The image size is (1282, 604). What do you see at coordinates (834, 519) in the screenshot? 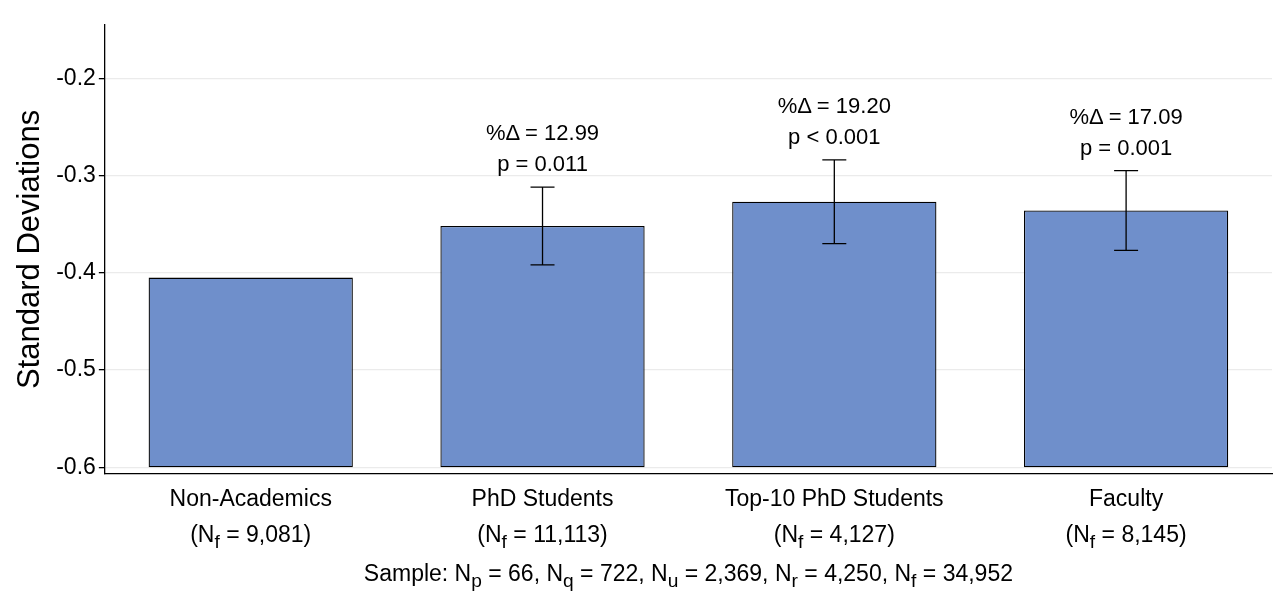
I see `x-tick-label: Top-10 PhD Students (N$_{f}$ = 4,127)` at bounding box center [834, 519].